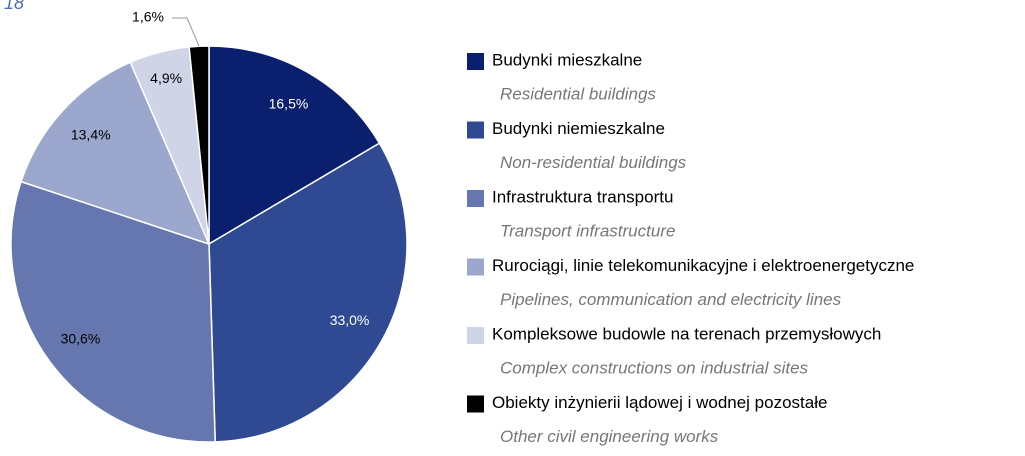 This screenshot has height=456, width=1025. What do you see at coordinates (582, 196) in the screenshot?
I see `legend-label: Infrastruktura transportu` at bounding box center [582, 196].